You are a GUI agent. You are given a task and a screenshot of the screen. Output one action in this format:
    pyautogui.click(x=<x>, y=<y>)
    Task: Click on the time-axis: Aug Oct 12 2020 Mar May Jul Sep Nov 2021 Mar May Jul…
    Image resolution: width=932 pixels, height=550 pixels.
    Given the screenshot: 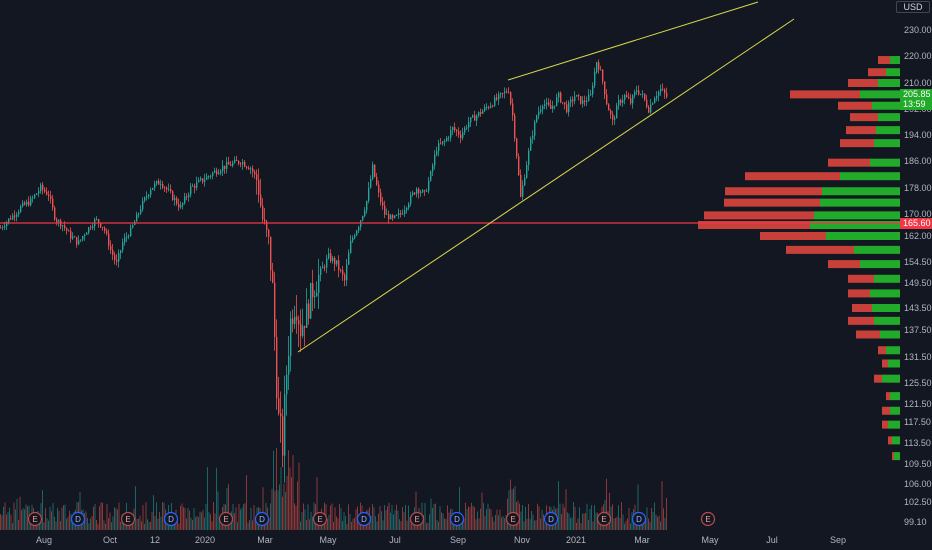 What is the action you would take?
    pyautogui.click(x=441, y=540)
    